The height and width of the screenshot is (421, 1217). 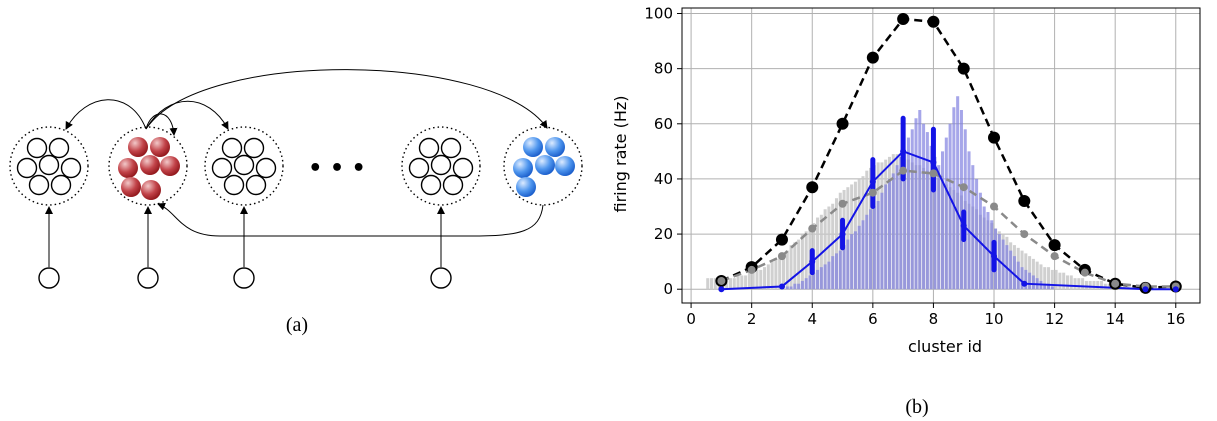 What do you see at coordinates (245, 247) in the screenshot?
I see `input-neurons` at bounding box center [245, 247].